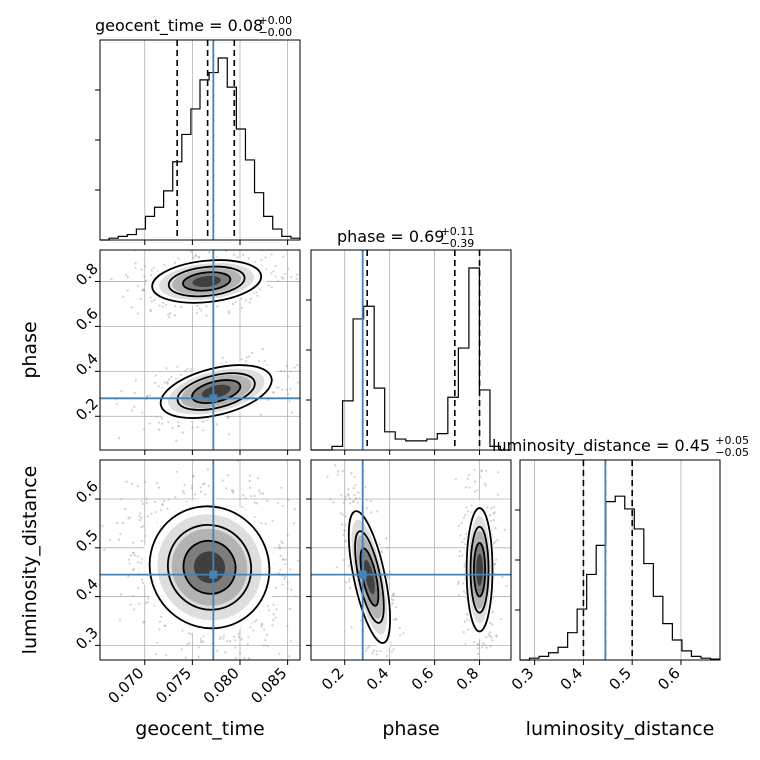  I want to click on histogram-phase, so click(411, 359).